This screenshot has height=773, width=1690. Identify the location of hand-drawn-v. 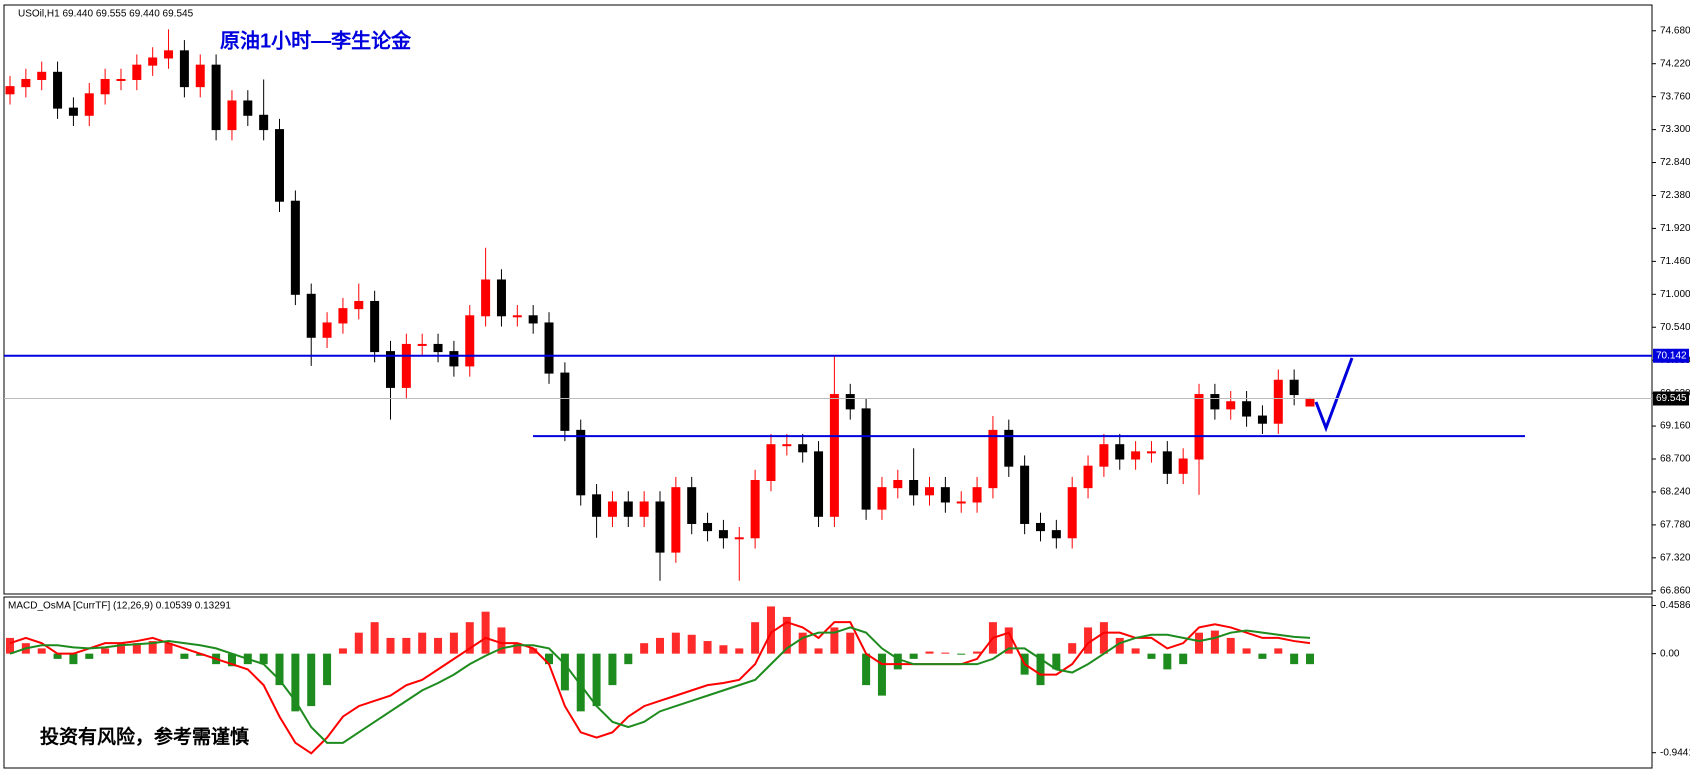
(1334, 395).